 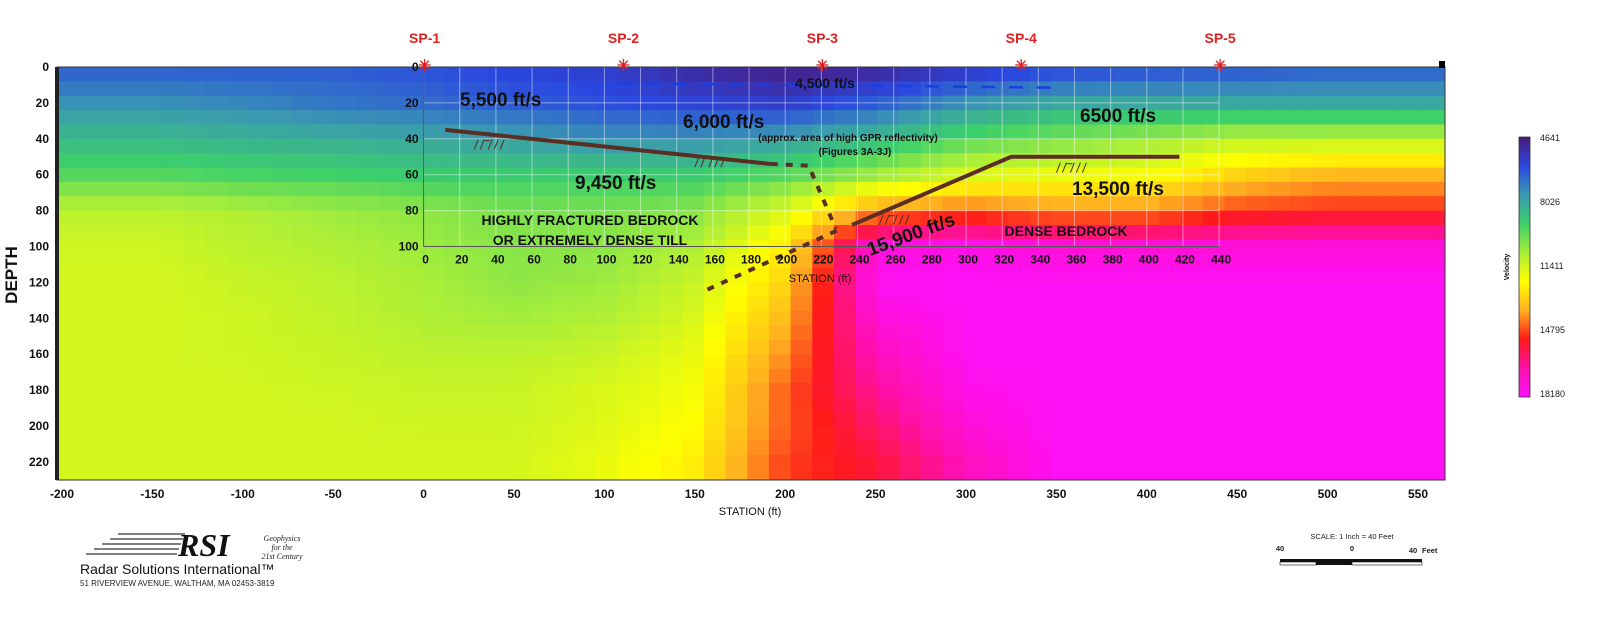 I want to click on inset-x-tick-label: 240, so click(x=860, y=260).